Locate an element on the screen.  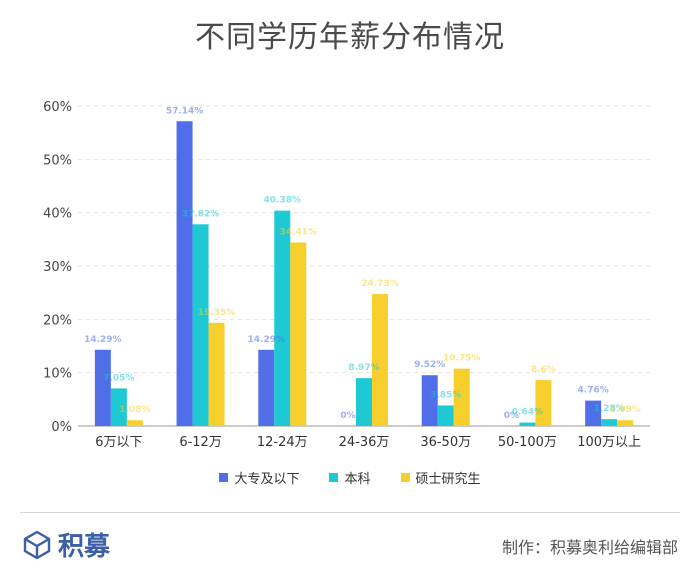
data-label: 1.28% is located at coordinates (609, 409).